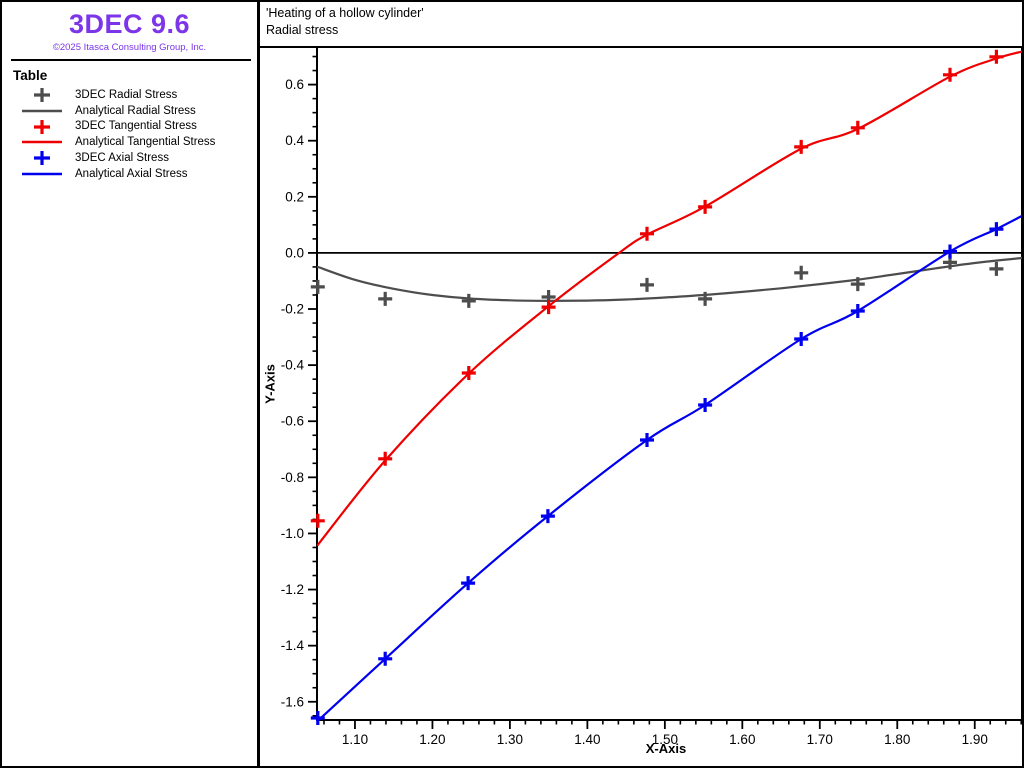 The width and height of the screenshot is (1024, 768). Describe the element at coordinates (30, 75) in the screenshot. I see `legend-title: Table` at that location.